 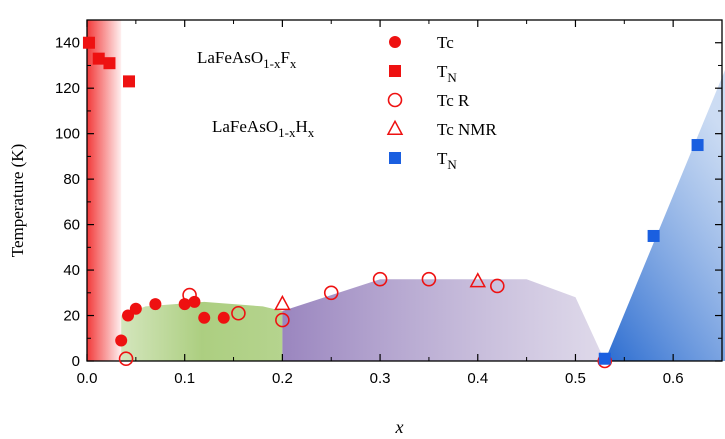 I want to click on x-tick-label: 0.3, so click(x=380, y=378).